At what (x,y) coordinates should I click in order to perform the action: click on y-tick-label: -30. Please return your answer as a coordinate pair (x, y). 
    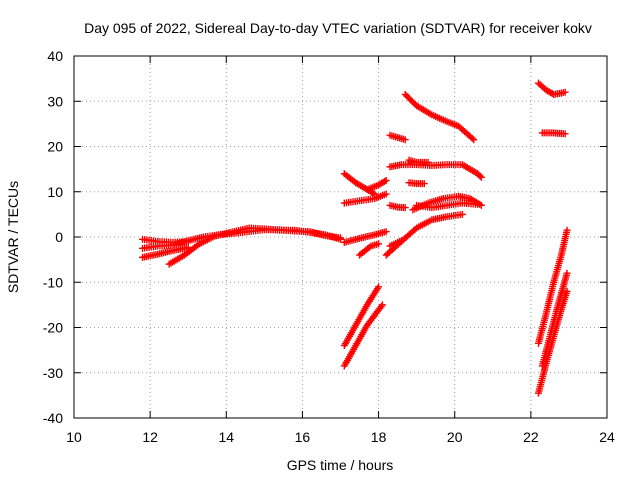
    Looking at the image, I should click on (53, 373).